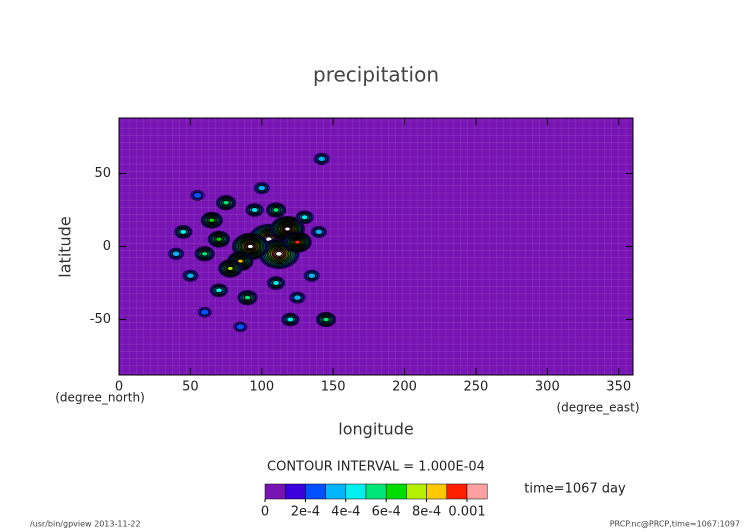 This screenshot has height=532, width=752. Describe the element at coordinates (333, 387) in the screenshot. I see `x-tick-label: 150` at that location.